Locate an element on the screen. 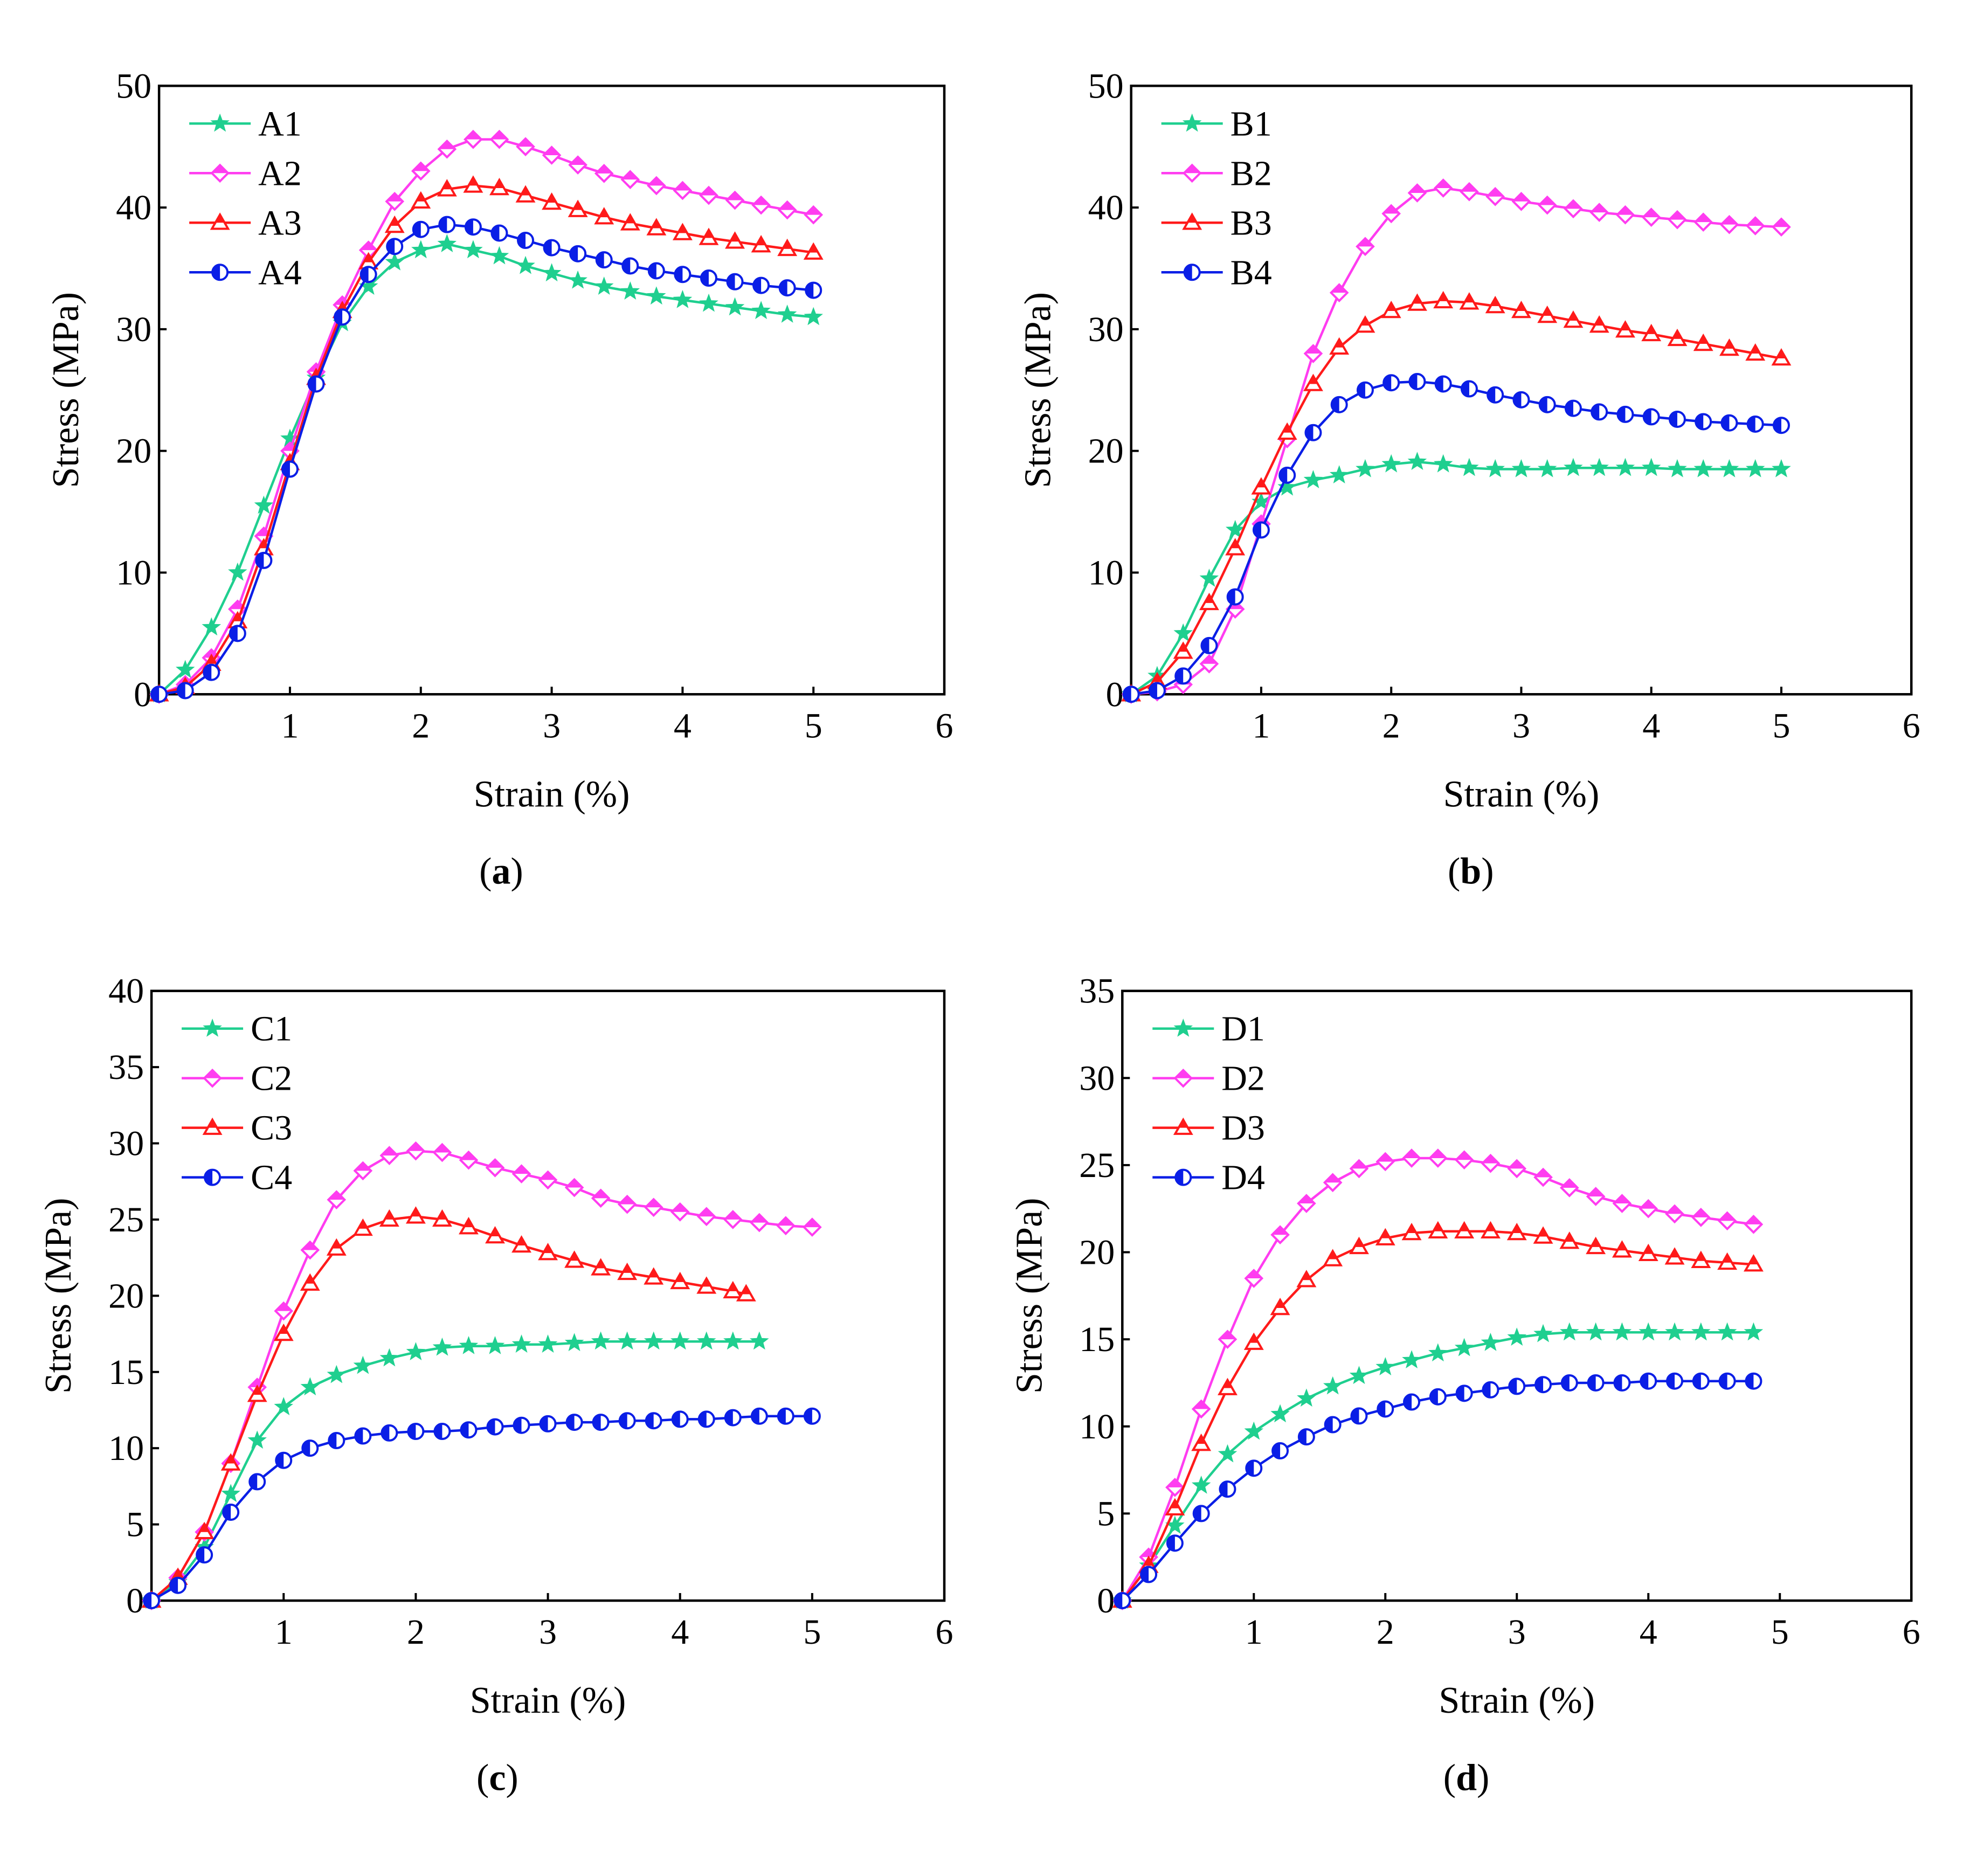  series-C4 is located at coordinates (482, 1508).